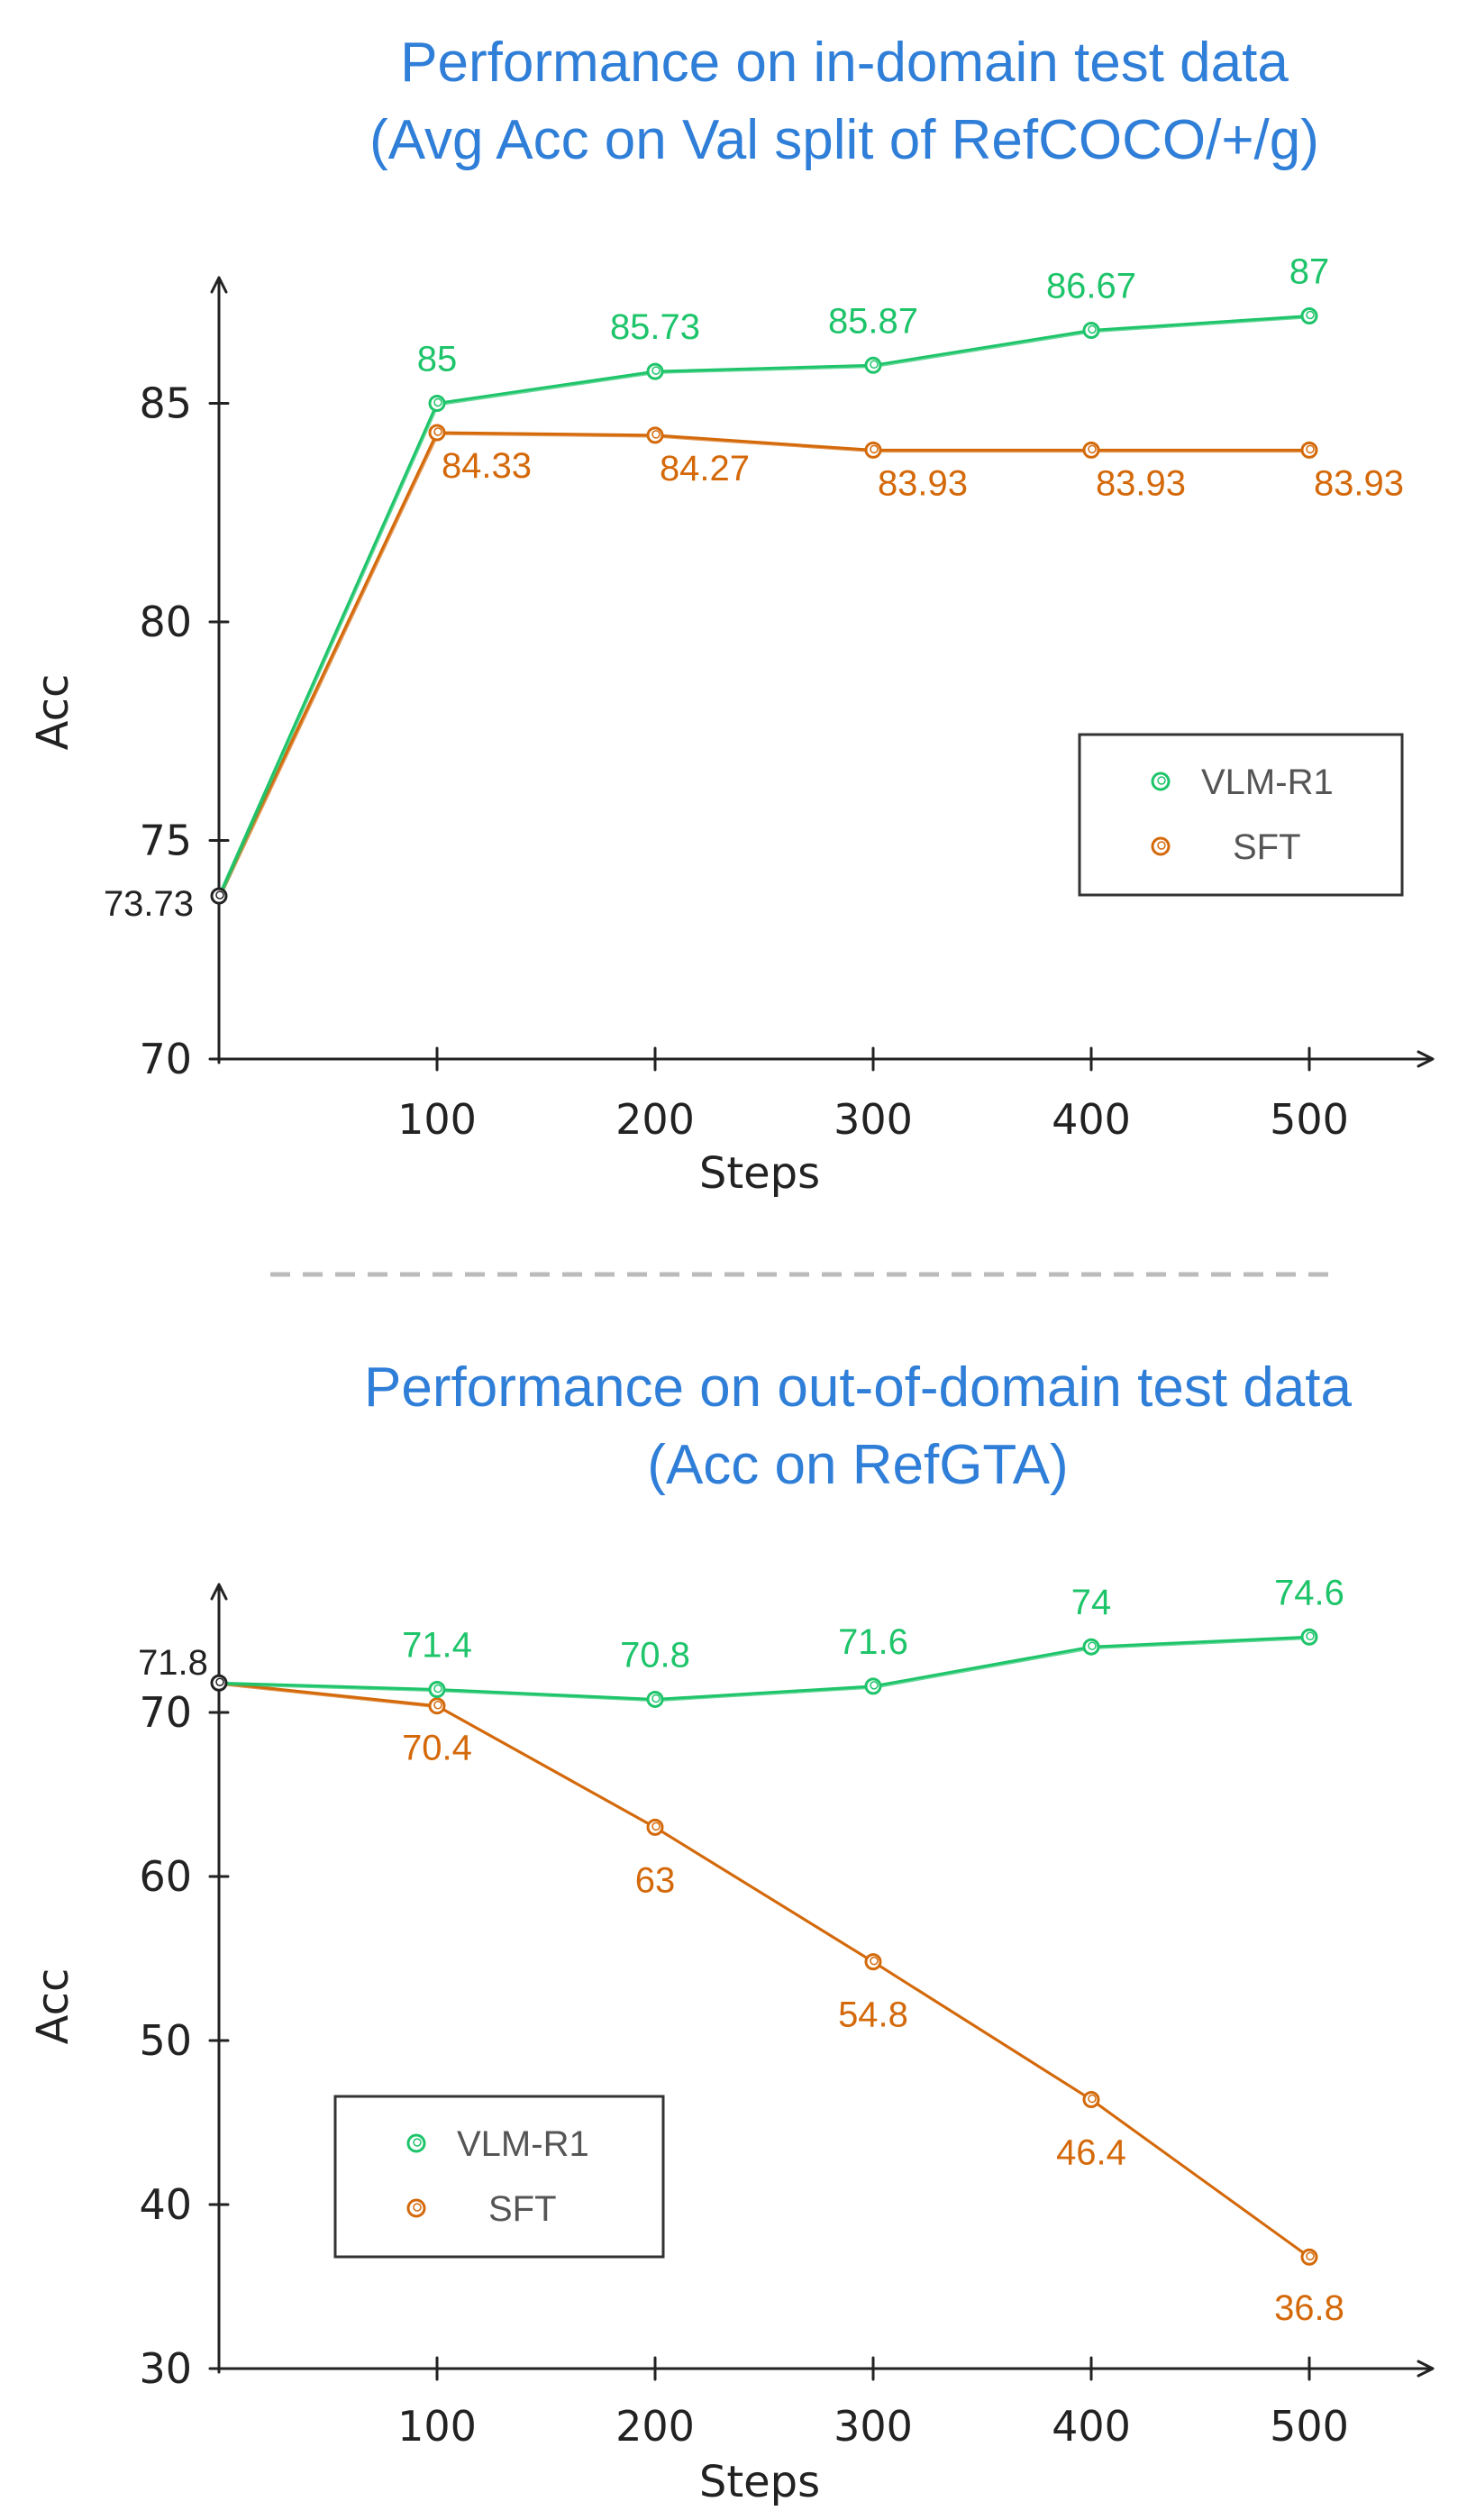  I want to click on chart2-start-value-label: 71.8, so click(173, 1663).